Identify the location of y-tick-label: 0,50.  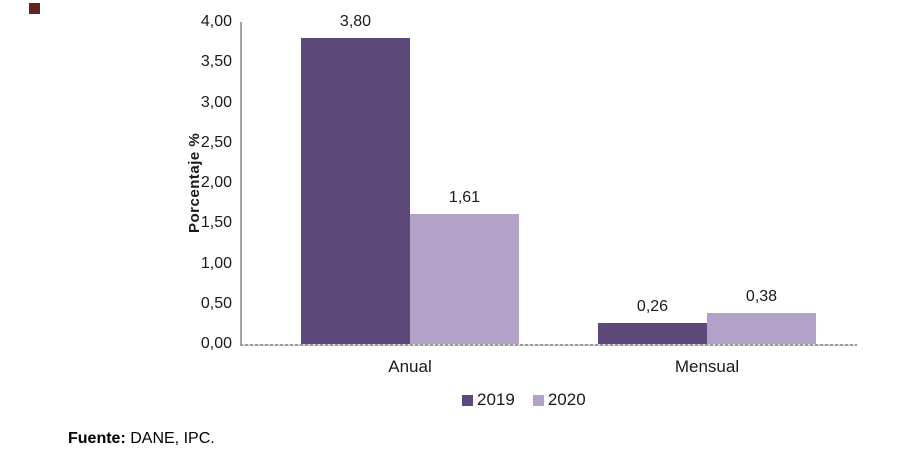
(216, 303).